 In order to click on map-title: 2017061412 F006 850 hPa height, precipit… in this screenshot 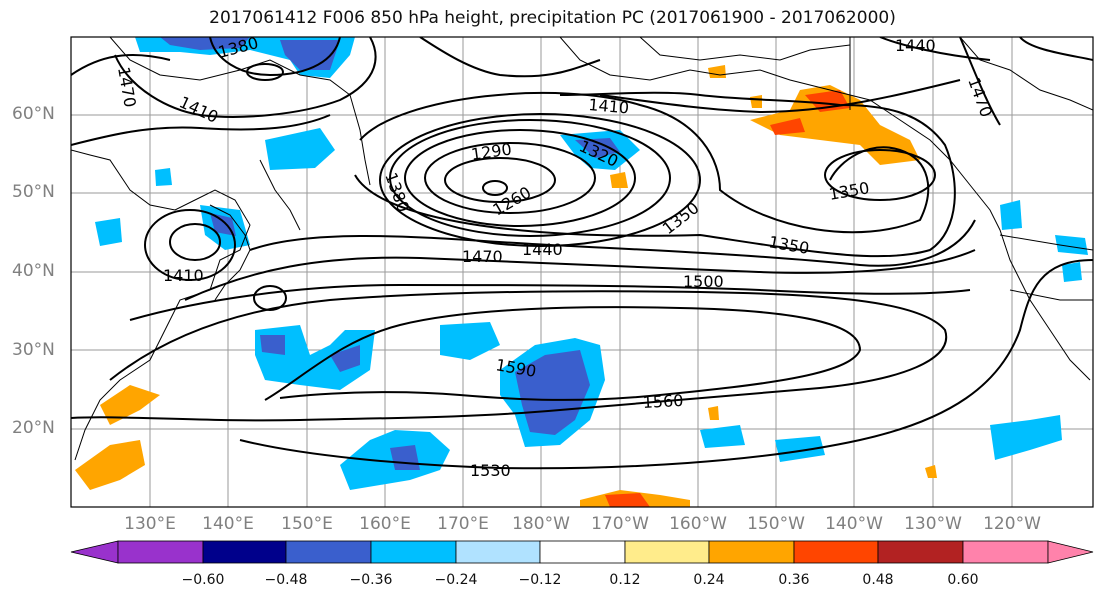, I will do `click(552, 18)`.